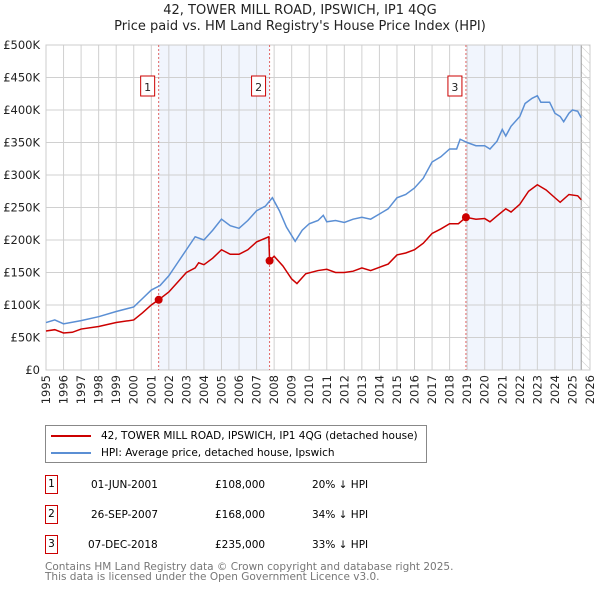 The width and height of the screenshot is (600, 590). I want to click on x-tick-label: 1998, so click(99, 389).